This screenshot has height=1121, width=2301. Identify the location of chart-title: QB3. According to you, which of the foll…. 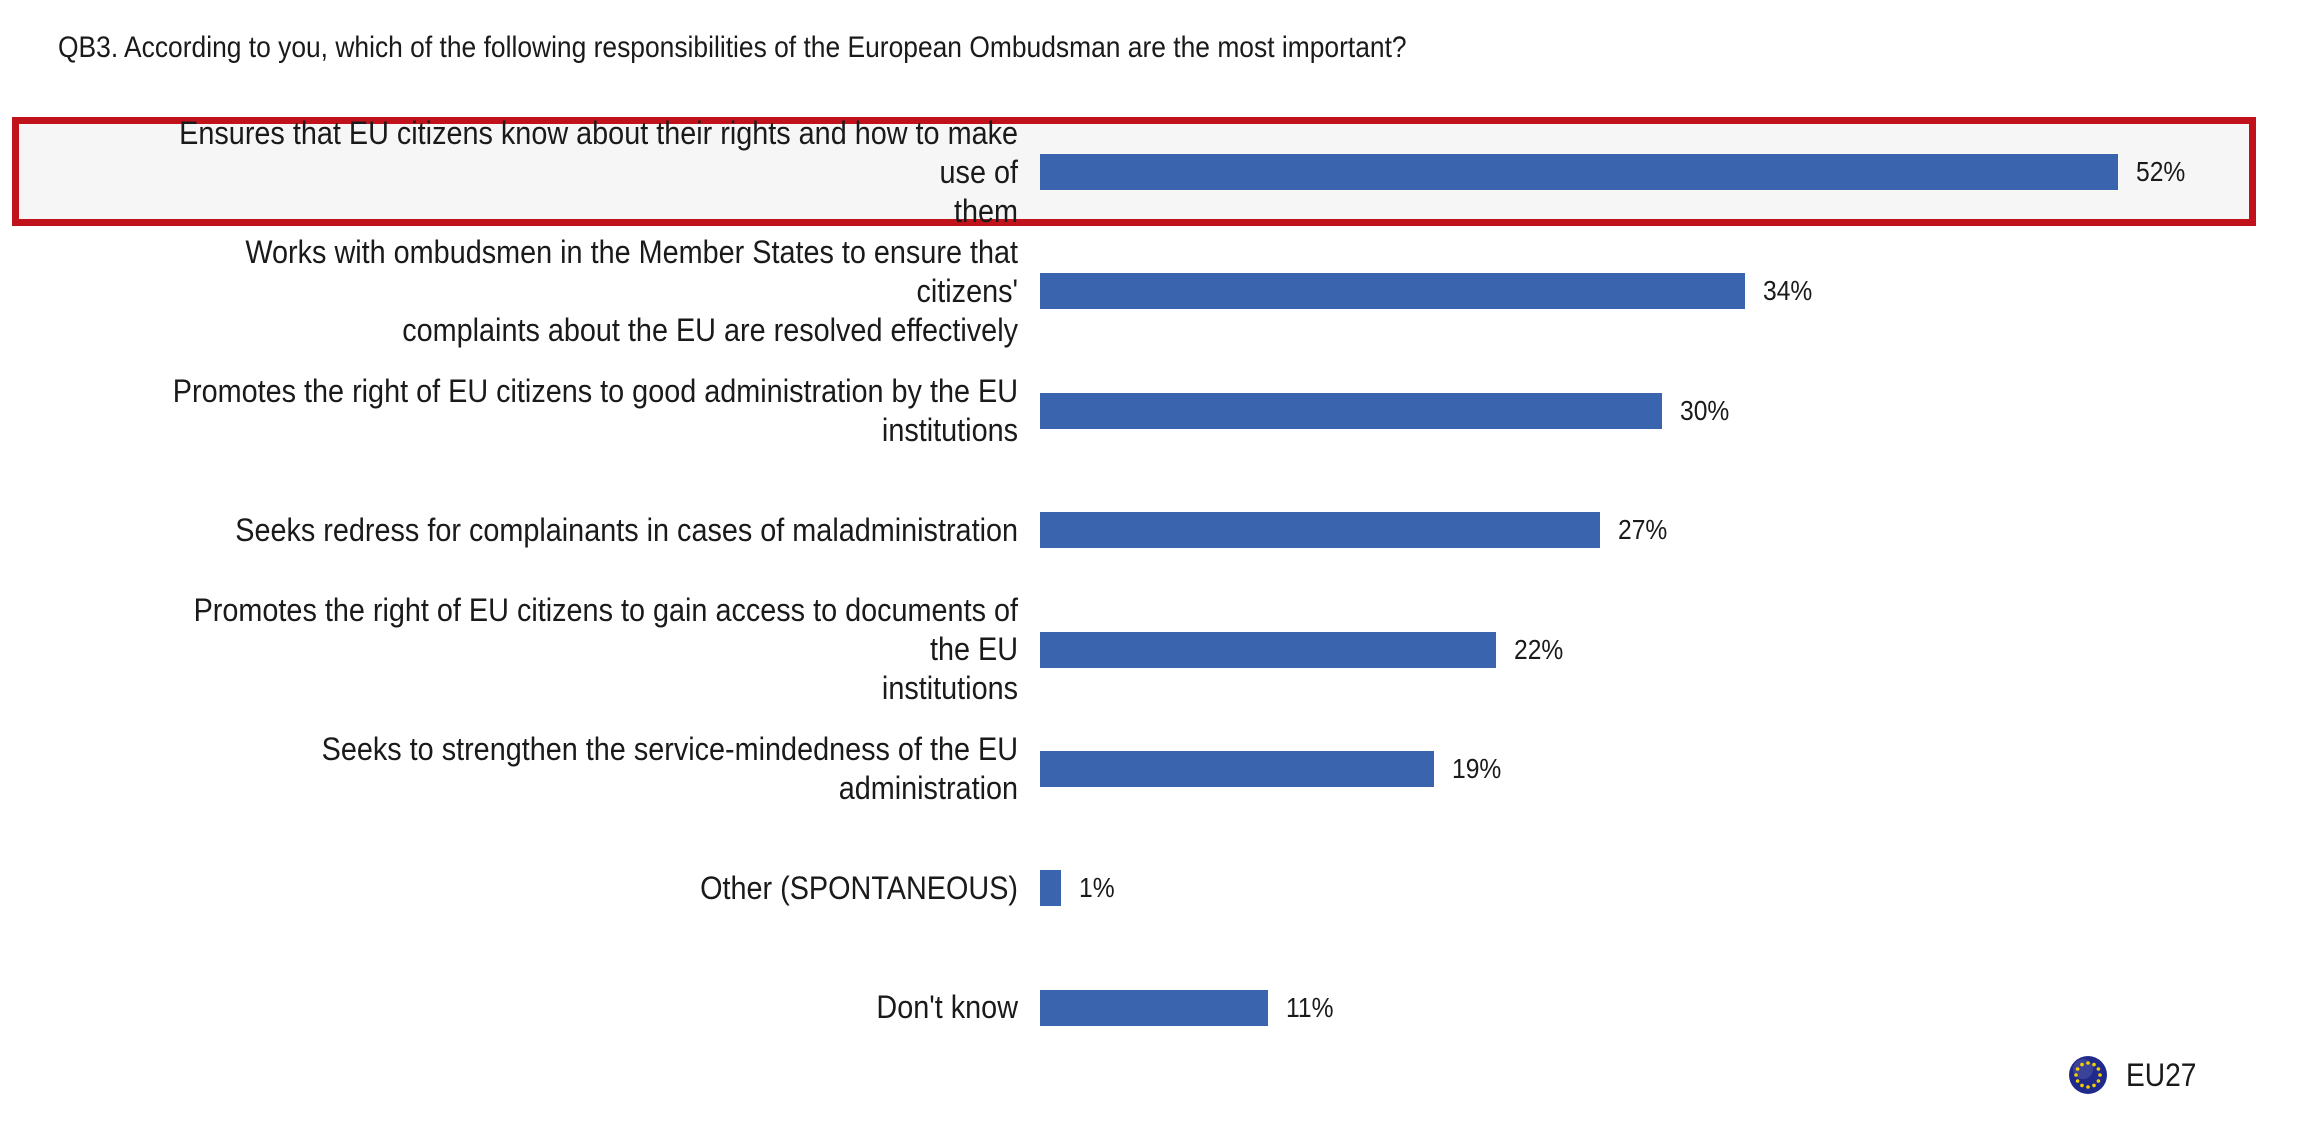
(732, 47).